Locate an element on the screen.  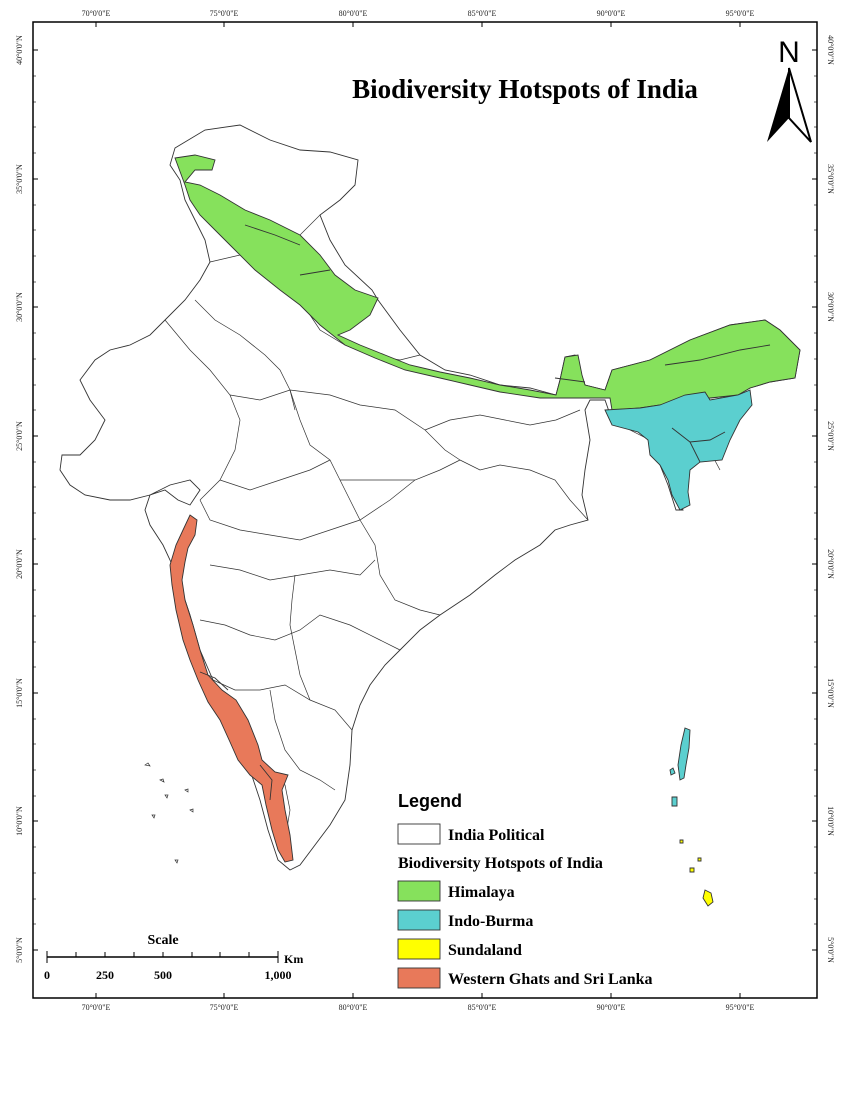
lat-label-right: 25°0'0"N is located at coordinates (830, 436).